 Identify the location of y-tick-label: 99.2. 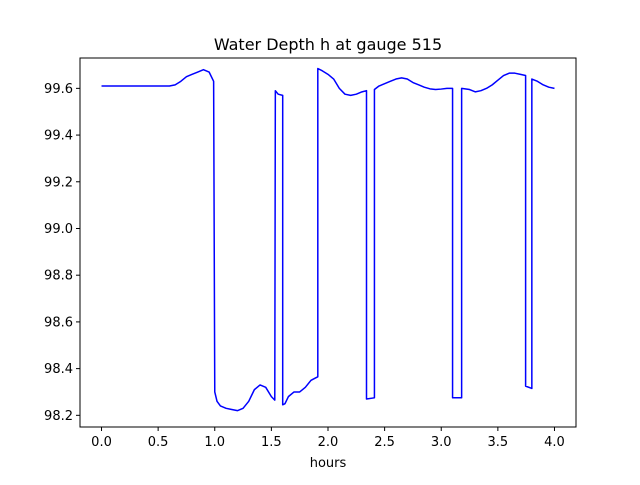
(58, 182).